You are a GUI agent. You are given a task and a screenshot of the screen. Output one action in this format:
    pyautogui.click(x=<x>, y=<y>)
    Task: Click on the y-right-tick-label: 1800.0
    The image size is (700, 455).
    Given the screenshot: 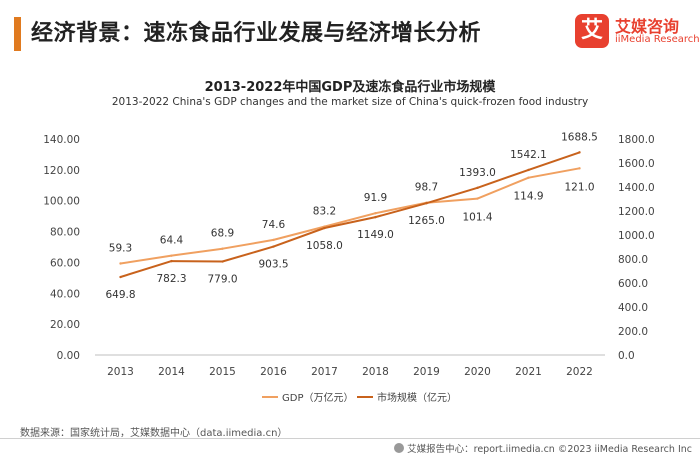 What is the action you would take?
    pyautogui.click(x=636, y=140)
    